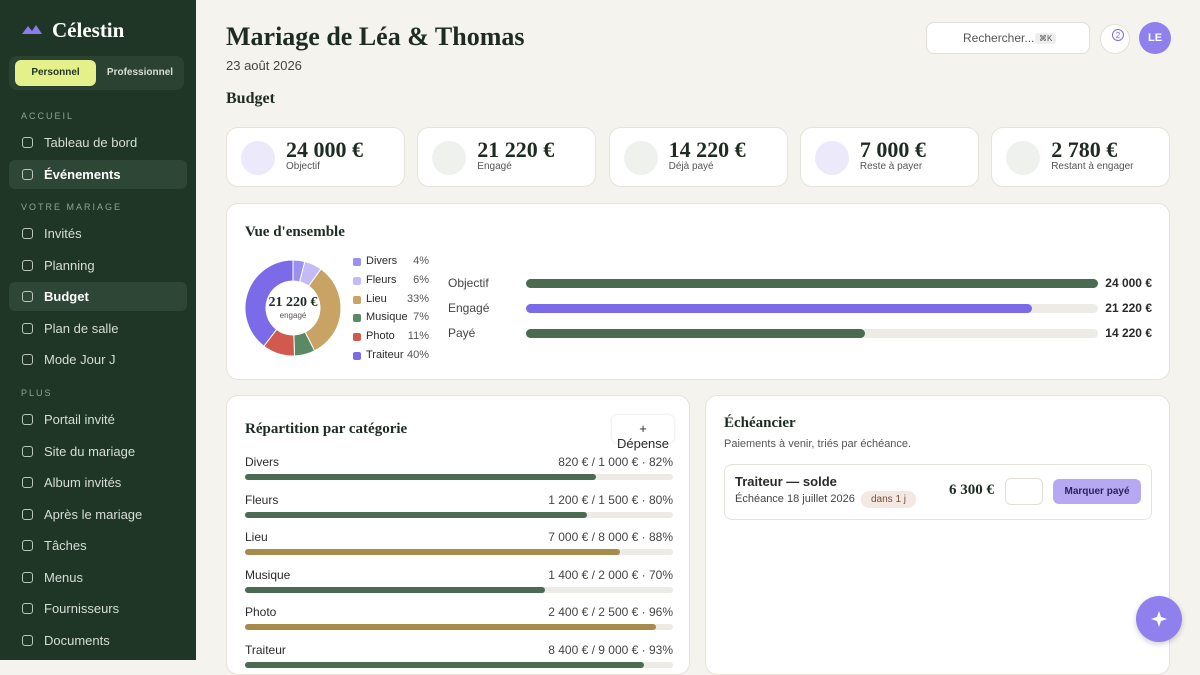 The width and height of the screenshot is (1200, 675). Describe the element at coordinates (421, 261) in the screenshot. I see `legend-value: 4%` at that location.